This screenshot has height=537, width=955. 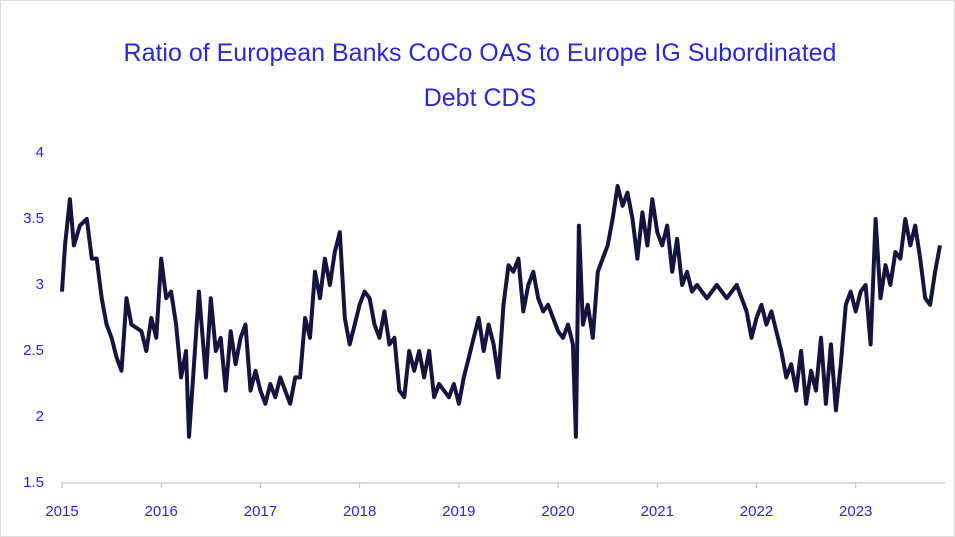 What do you see at coordinates (40, 284) in the screenshot?
I see `y-tick-label: 3` at bounding box center [40, 284].